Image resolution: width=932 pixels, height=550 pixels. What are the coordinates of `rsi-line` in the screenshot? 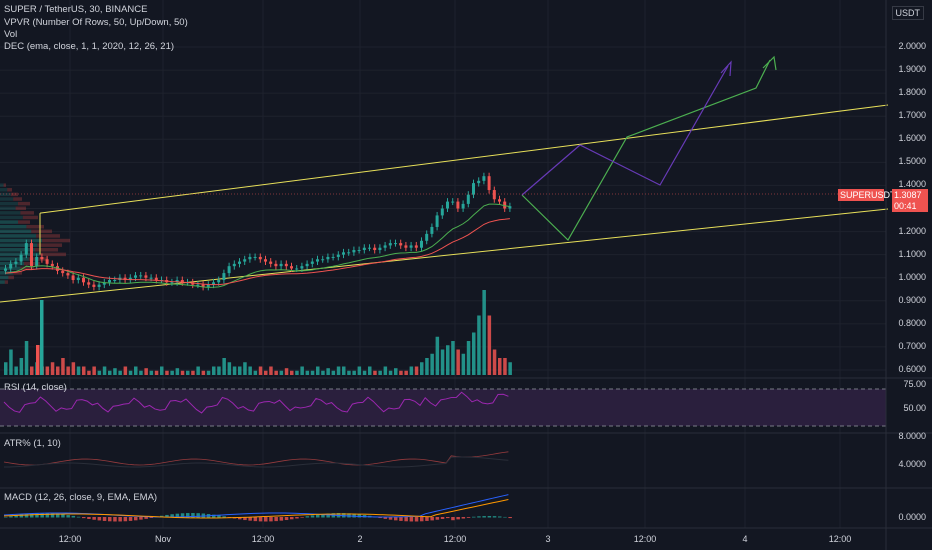 It's located at (256, 402).